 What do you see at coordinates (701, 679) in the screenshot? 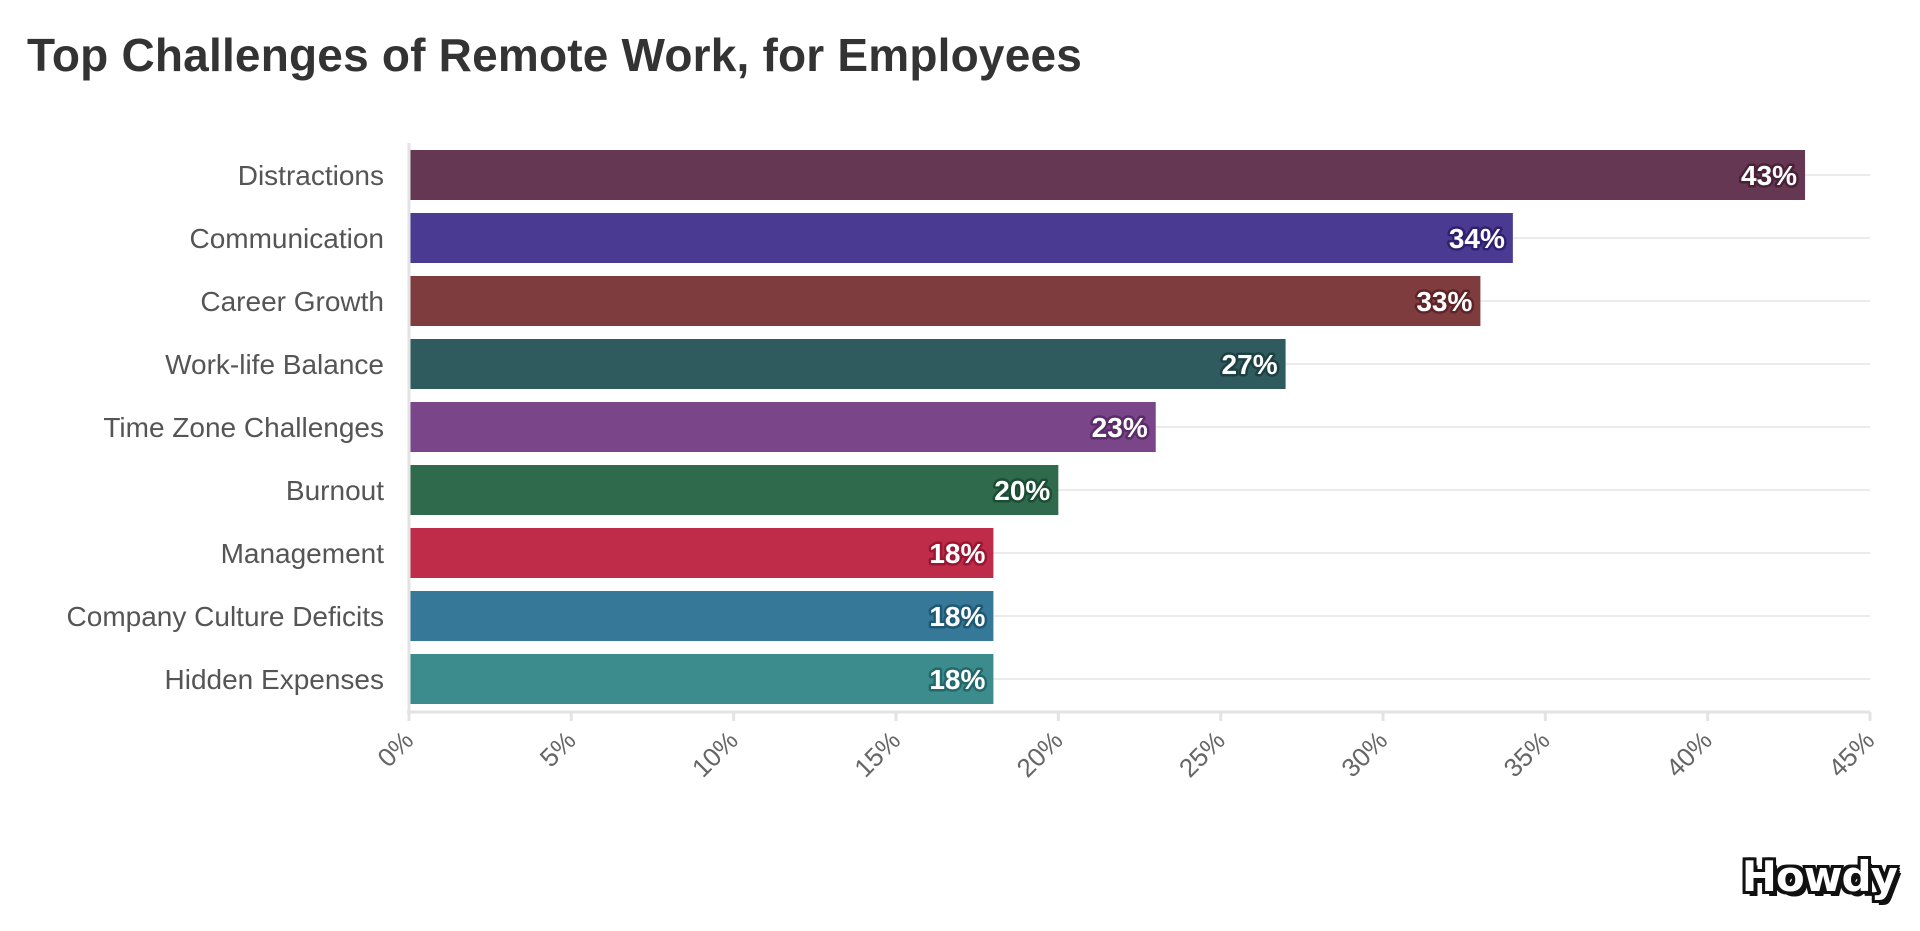
I see `bar-hidden-expenses` at bounding box center [701, 679].